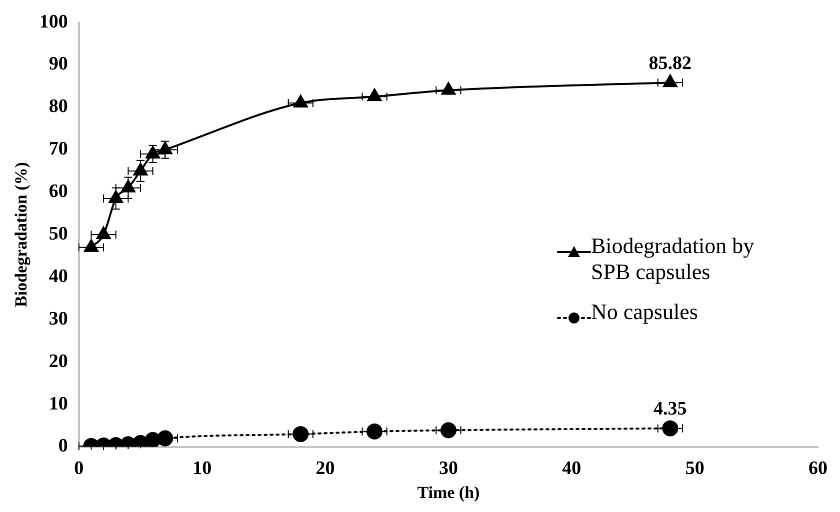 This screenshot has width=840, height=512. What do you see at coordinates (694, 469) in the screenshot?
I see `x-tick-label: 50` at bounding box center [694, 469].